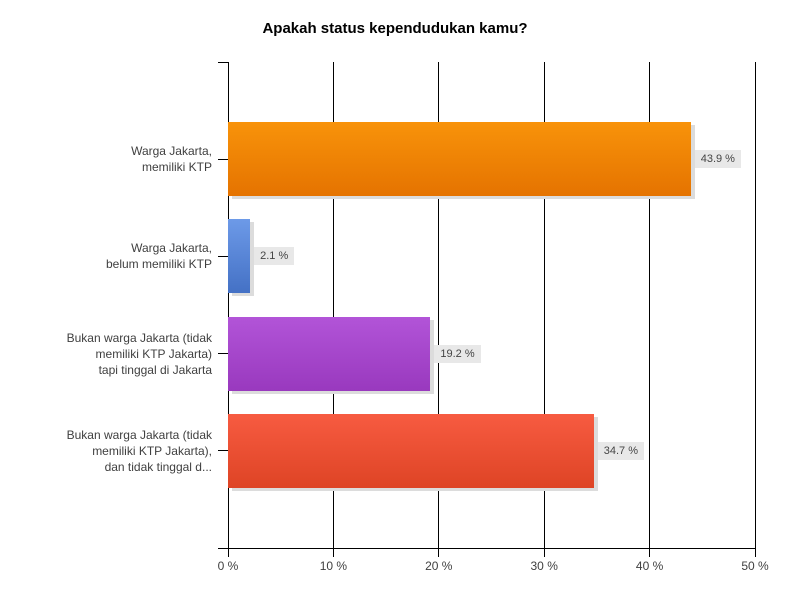 This screenshot has height=600, width=800. I want to click on category-label-line: belum memiliki KTP, so click(158, 264).